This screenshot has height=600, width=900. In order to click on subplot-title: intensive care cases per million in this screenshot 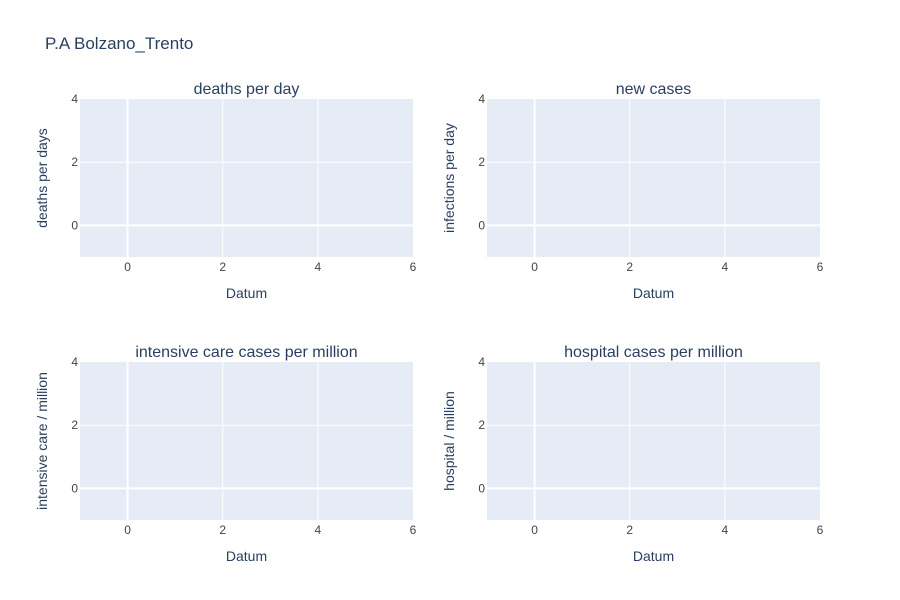, I will do `click(246, 352)`.